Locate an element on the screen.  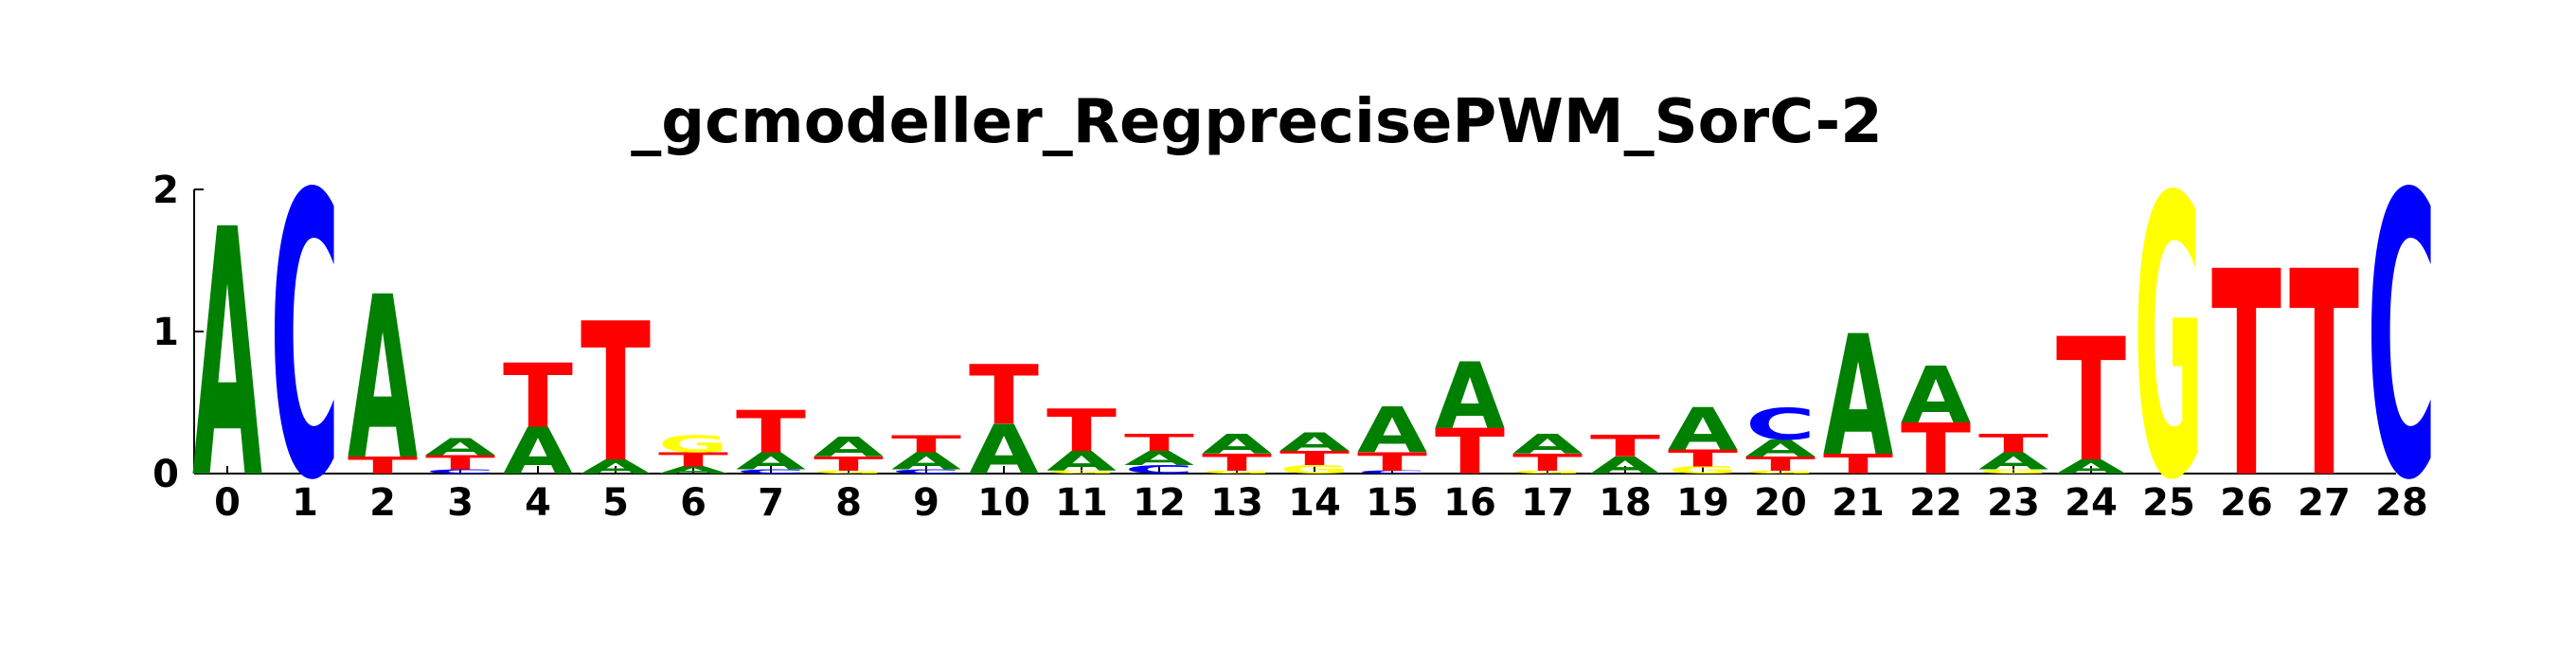
x-tick-label: 15 is located at coordinates (1392, 503).